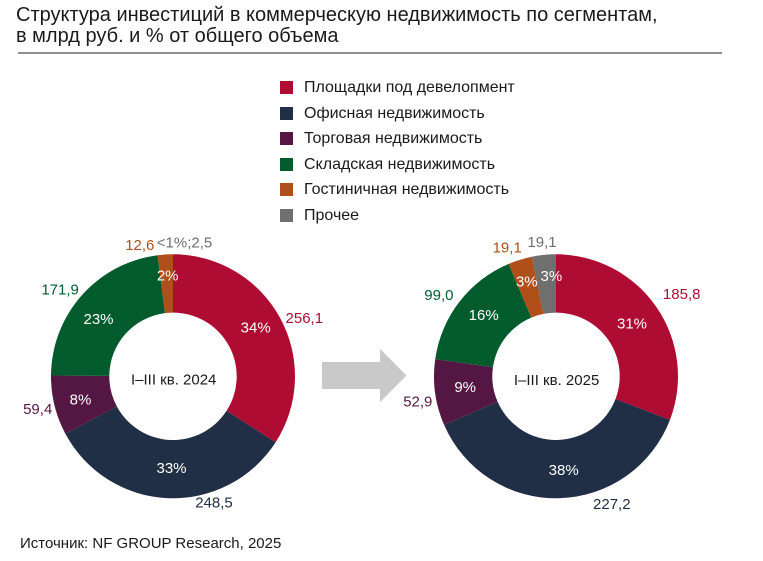  I want to click on svg-text: I–III кв. 2024, so click(173, 380).